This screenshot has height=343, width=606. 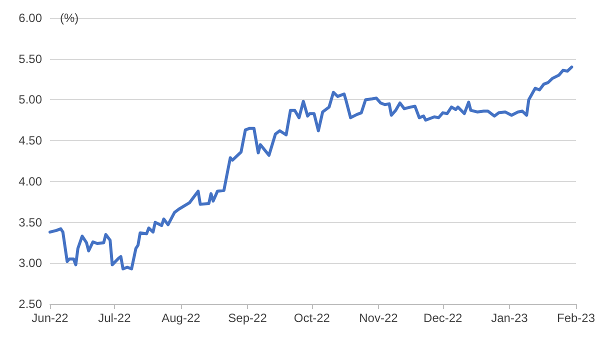 I want to click on x-tick-label: Oct-22, so click(x=312, y=318).